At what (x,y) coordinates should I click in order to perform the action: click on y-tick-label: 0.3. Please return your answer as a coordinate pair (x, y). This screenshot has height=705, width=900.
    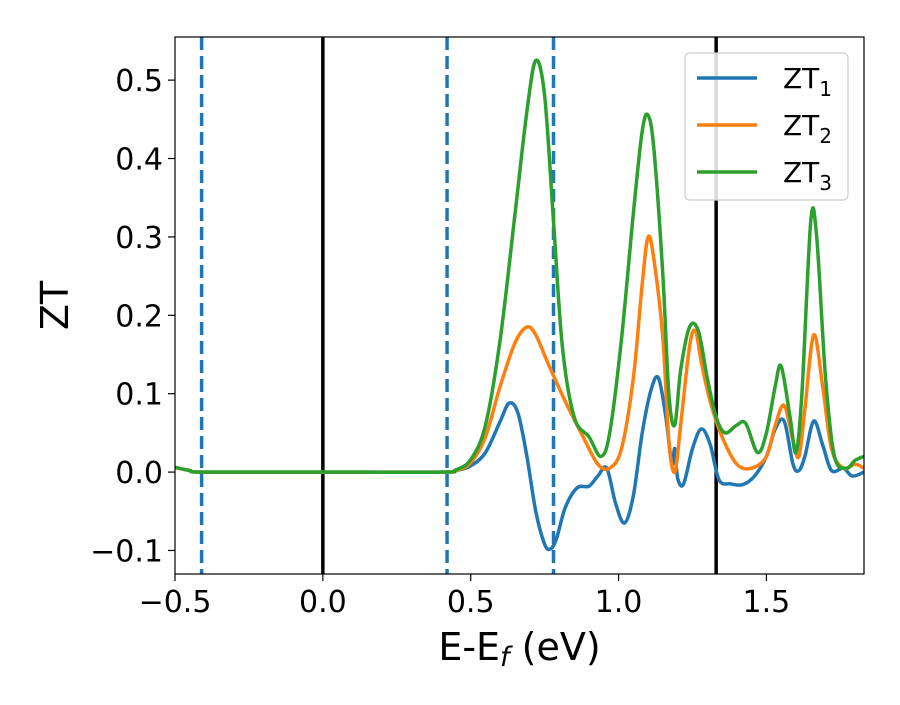
    Looking at the image, I should click on (139, 238).